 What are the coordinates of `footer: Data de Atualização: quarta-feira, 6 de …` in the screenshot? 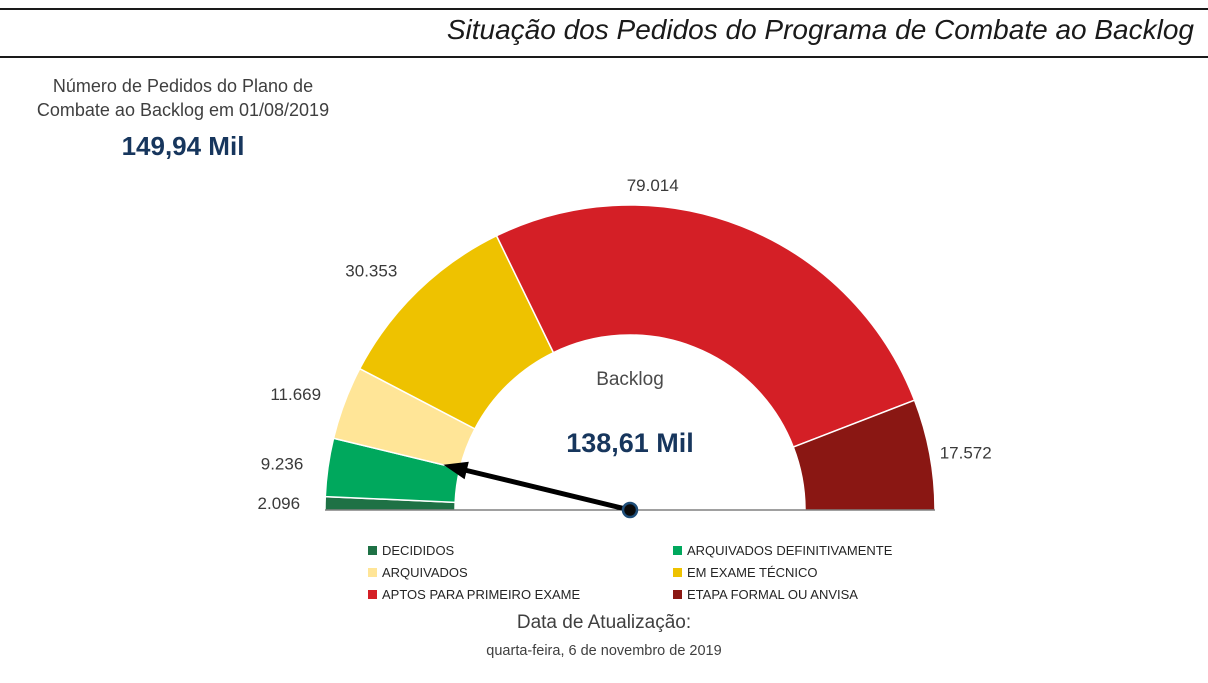 It's located at (604, 635).